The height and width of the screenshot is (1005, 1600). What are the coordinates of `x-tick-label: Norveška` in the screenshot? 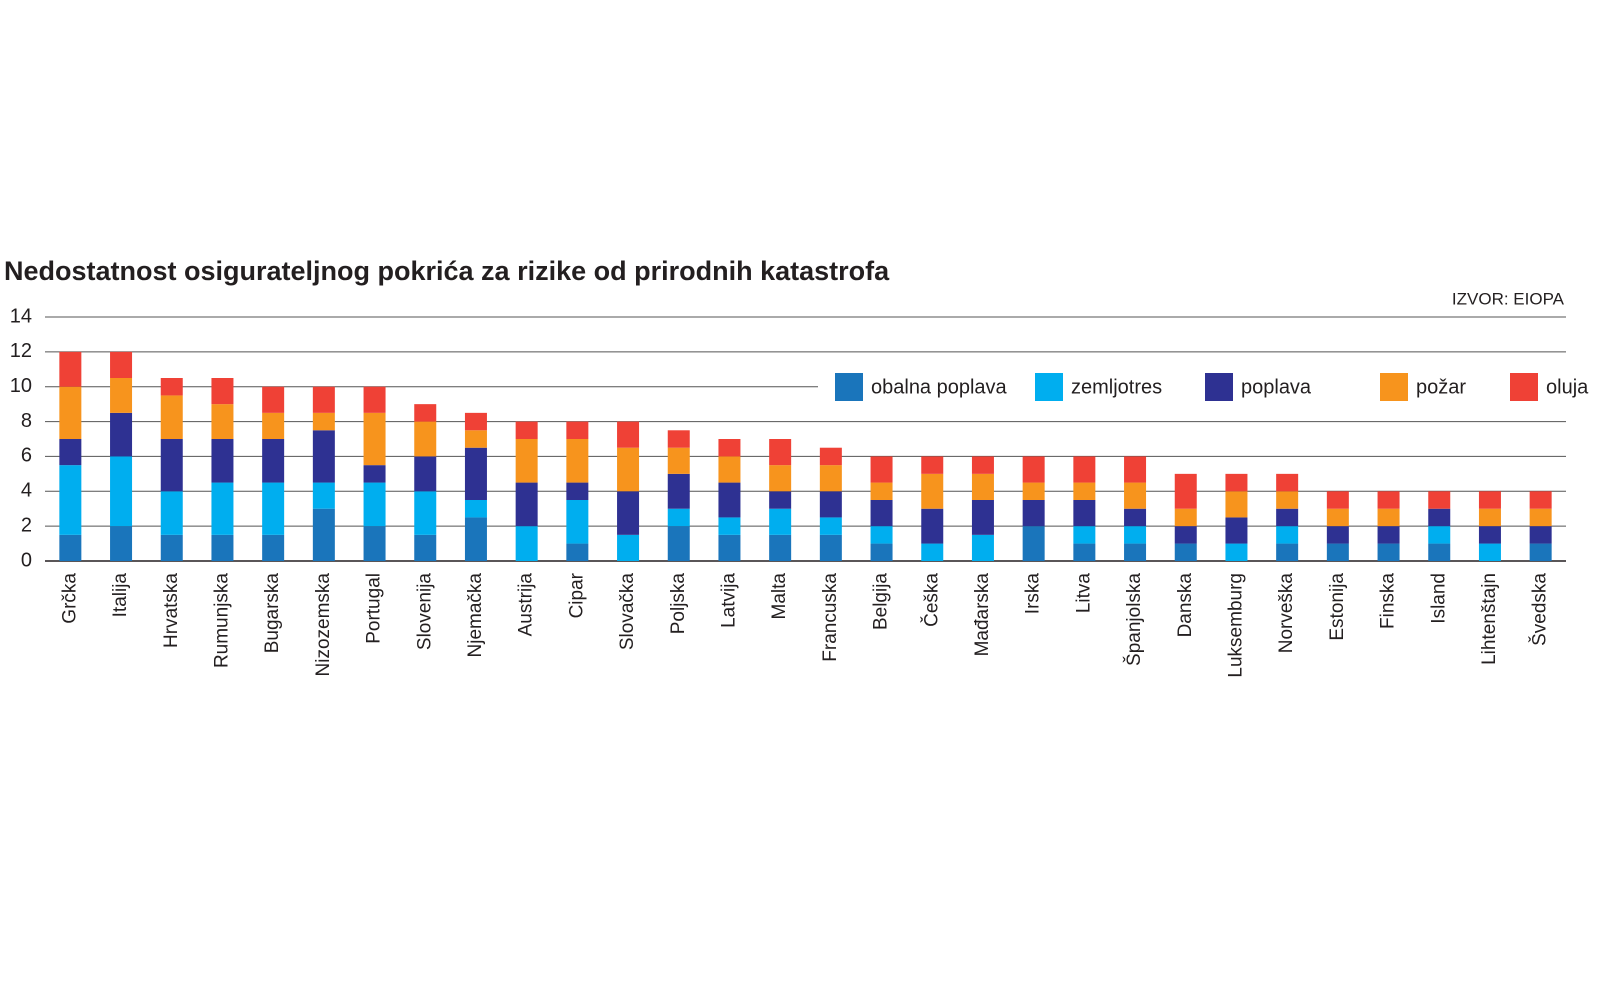 It's located at (1286, 613).